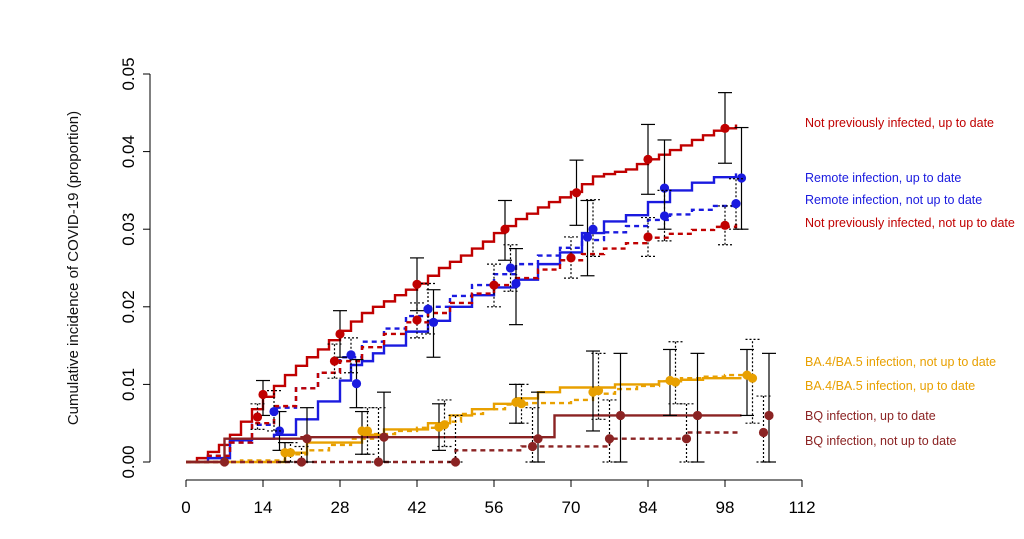  Describe the element at coordinates (466, 418) in the screenshot. I see `series-line-ba-4-ba-5-infection-not-up-to-date` at that location.